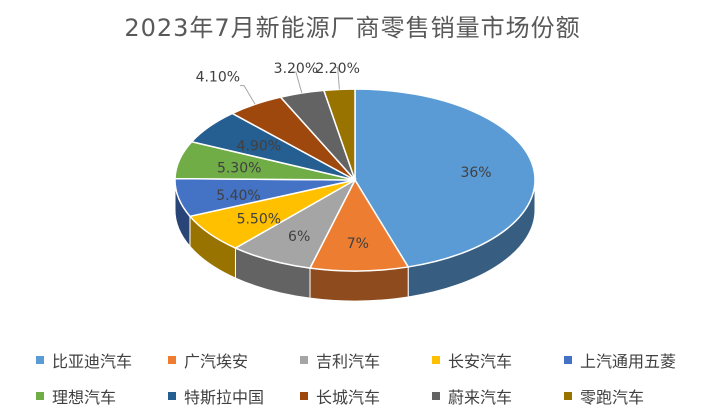 The image size is (705, 418). I want to click on legend-item-6: 特斯拉中国, so click(234, 396).